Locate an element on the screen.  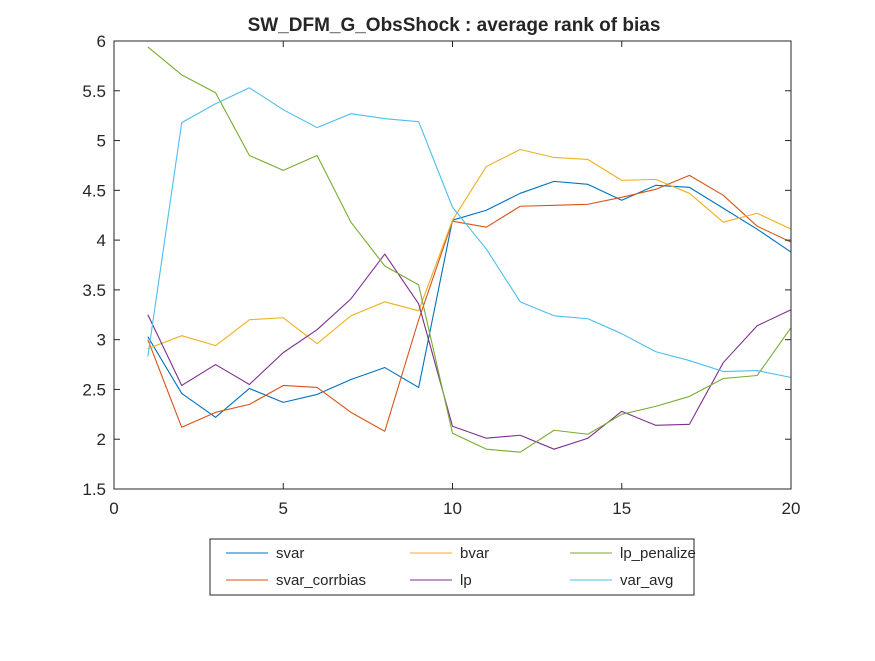
x-tick-label: 15 is located at coordinates (621, 508).